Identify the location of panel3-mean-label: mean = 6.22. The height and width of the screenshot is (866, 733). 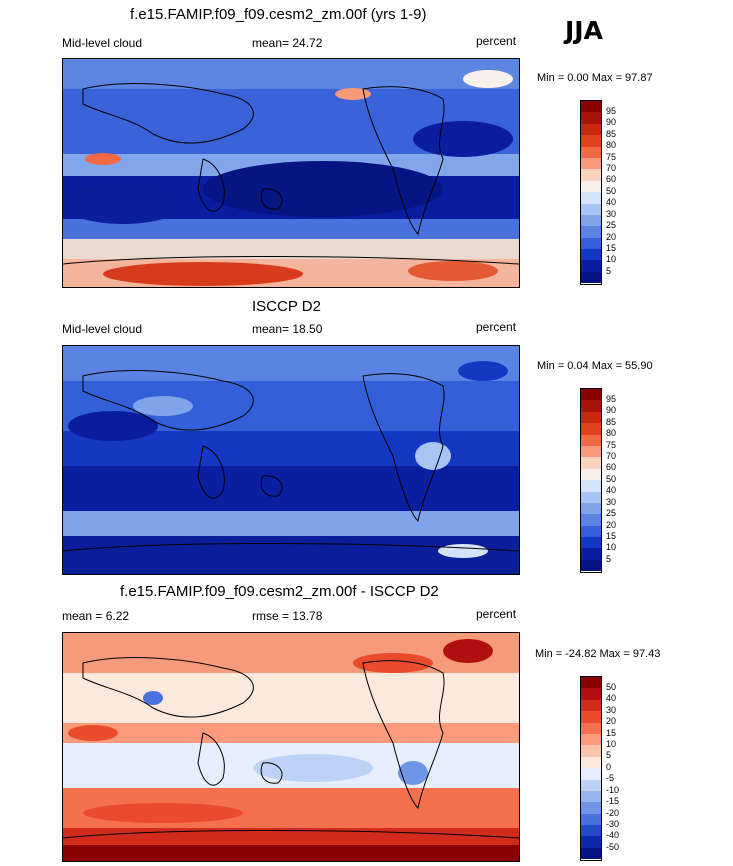
(96, 616).